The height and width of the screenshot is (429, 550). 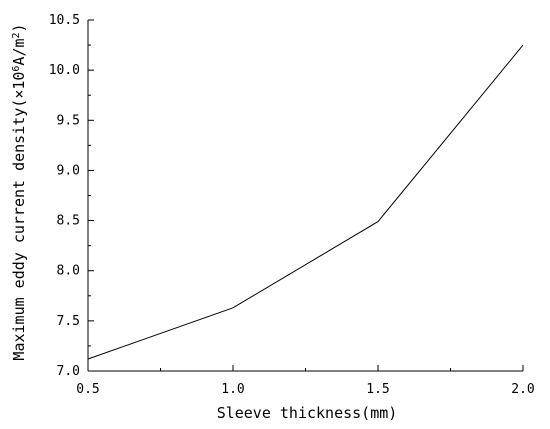 I want to click on y-tick-label: 7.0, so click(x=68, y=371).